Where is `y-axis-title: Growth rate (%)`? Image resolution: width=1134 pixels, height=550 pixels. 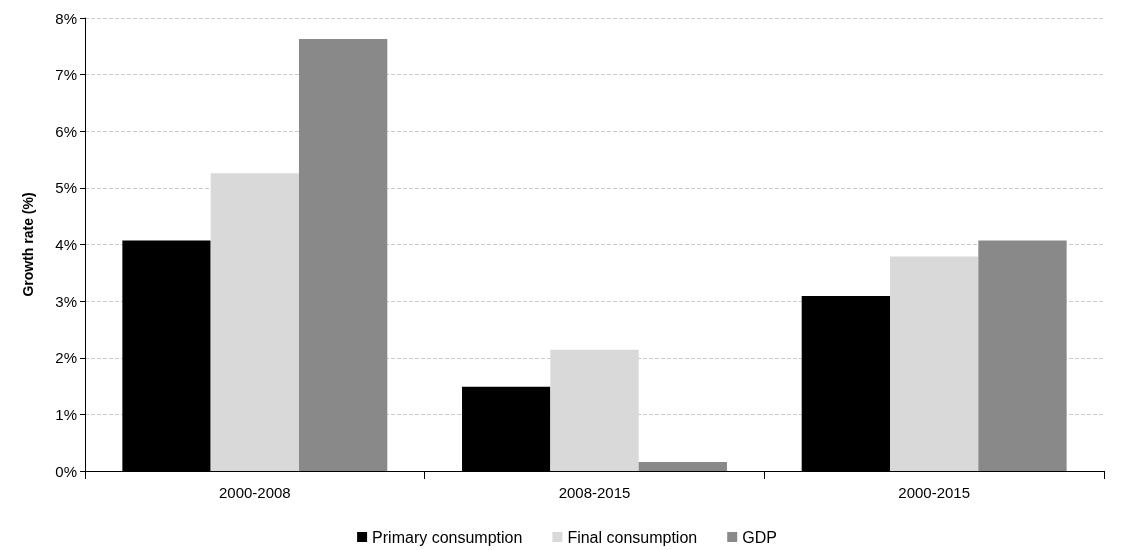
y-axis-title: Growth rate (%) is located at coordinates (28, 244).